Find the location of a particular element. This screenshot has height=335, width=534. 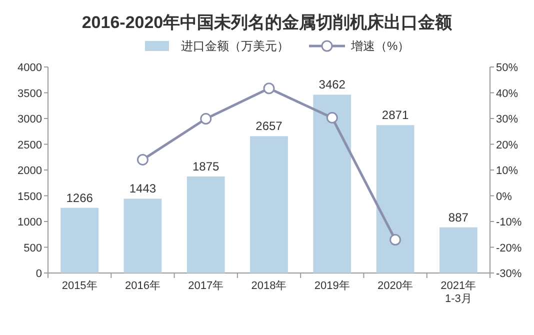

data-label: 3462 is located at coordinates (332, 85).